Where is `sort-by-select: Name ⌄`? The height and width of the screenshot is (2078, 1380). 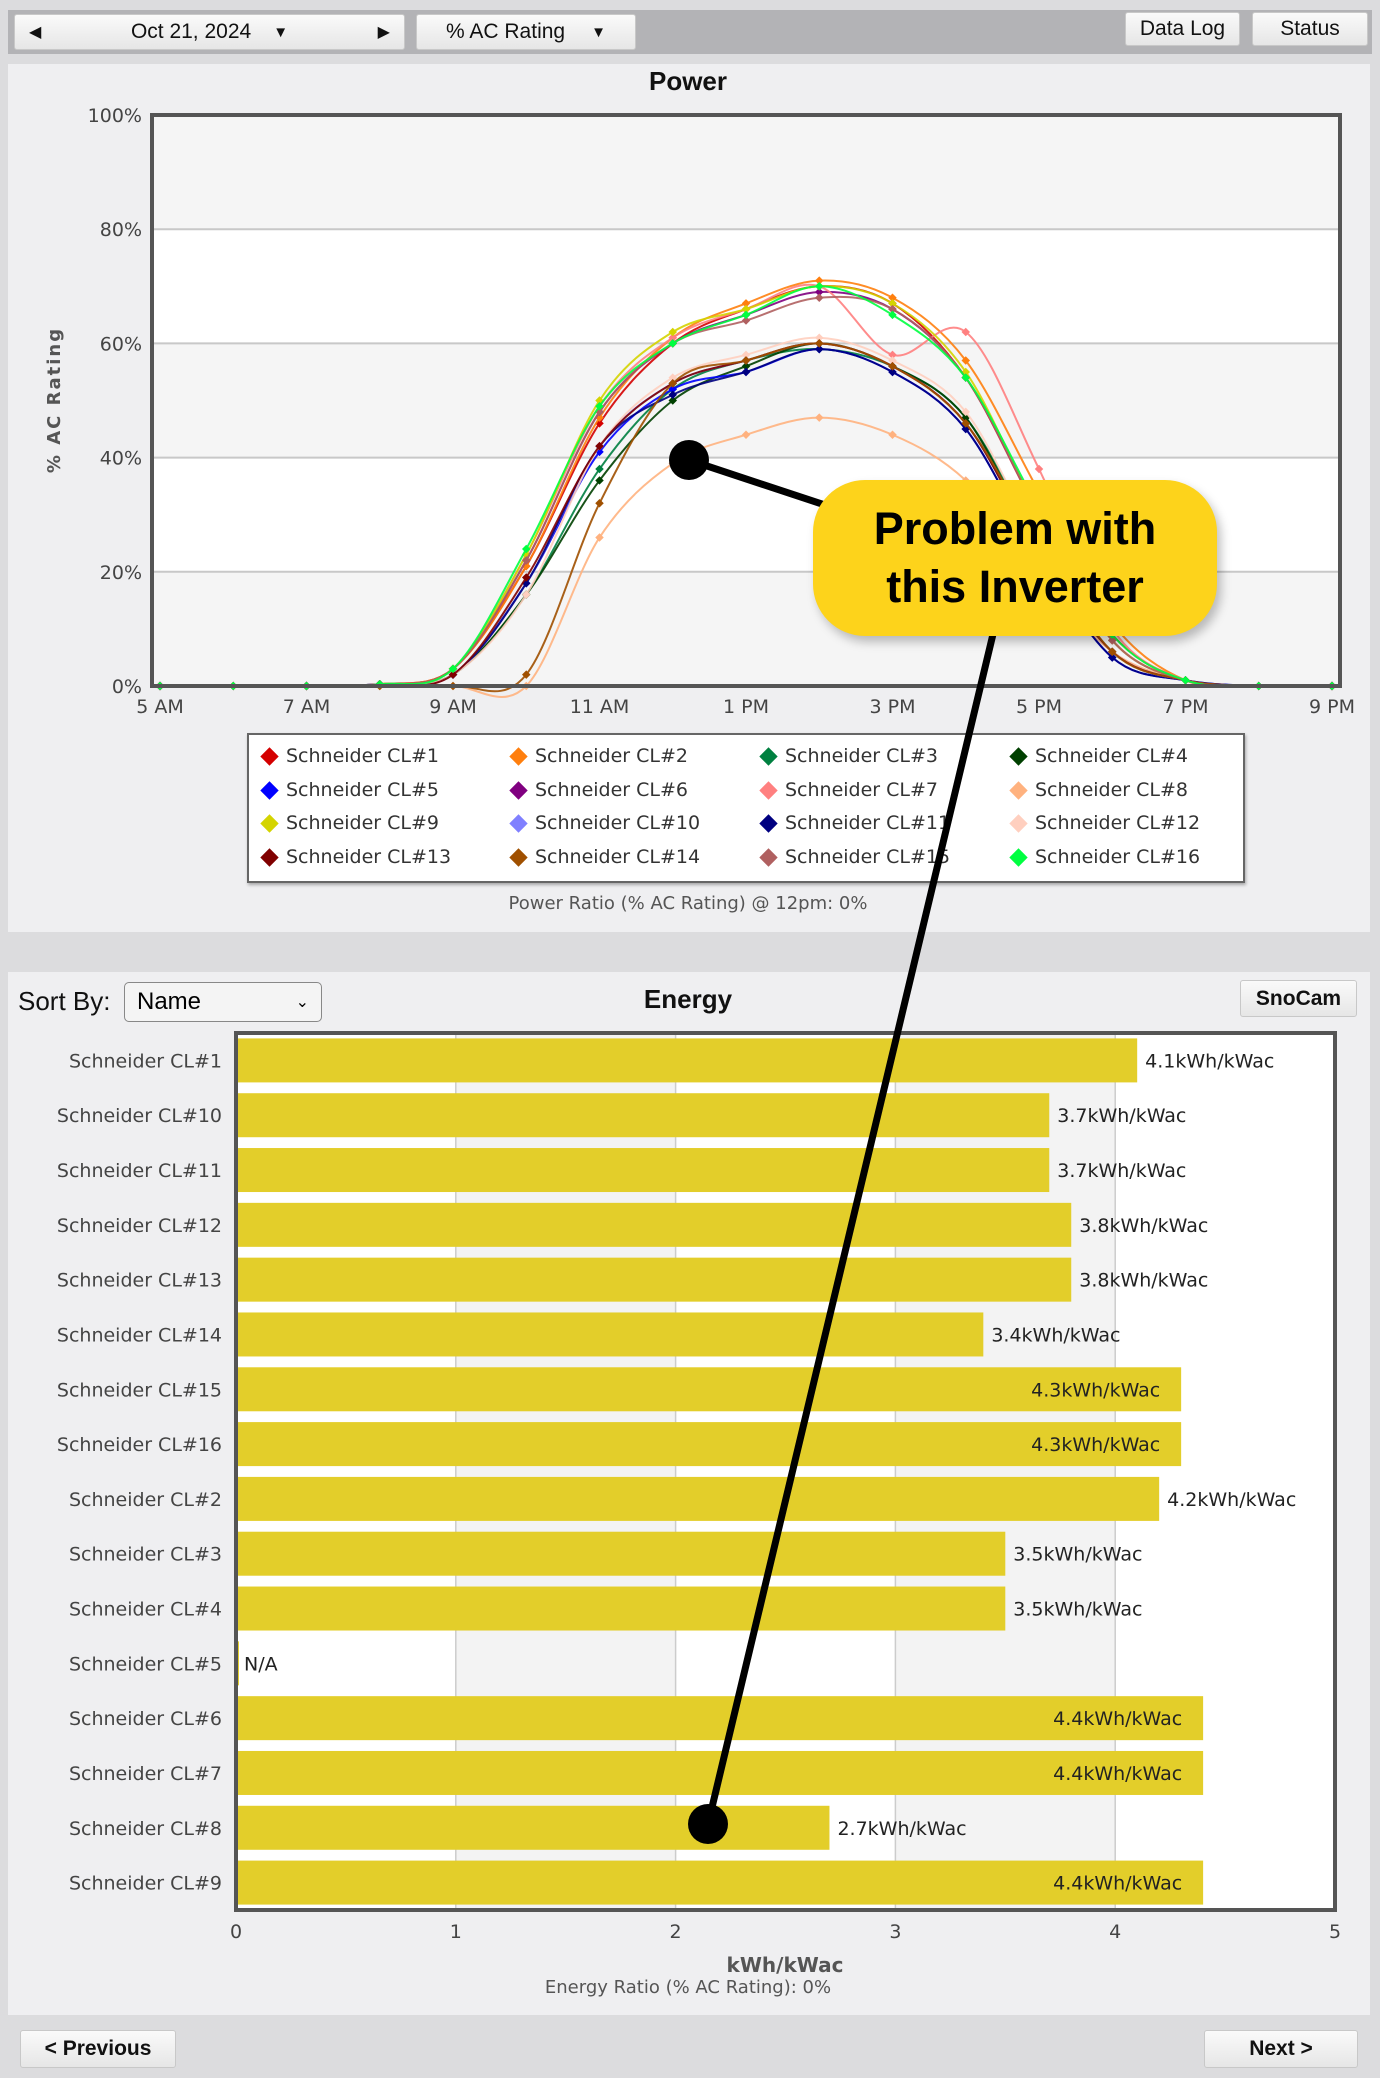 sort-by-select: Name ⌄ is located at coordinates (223, 1002).